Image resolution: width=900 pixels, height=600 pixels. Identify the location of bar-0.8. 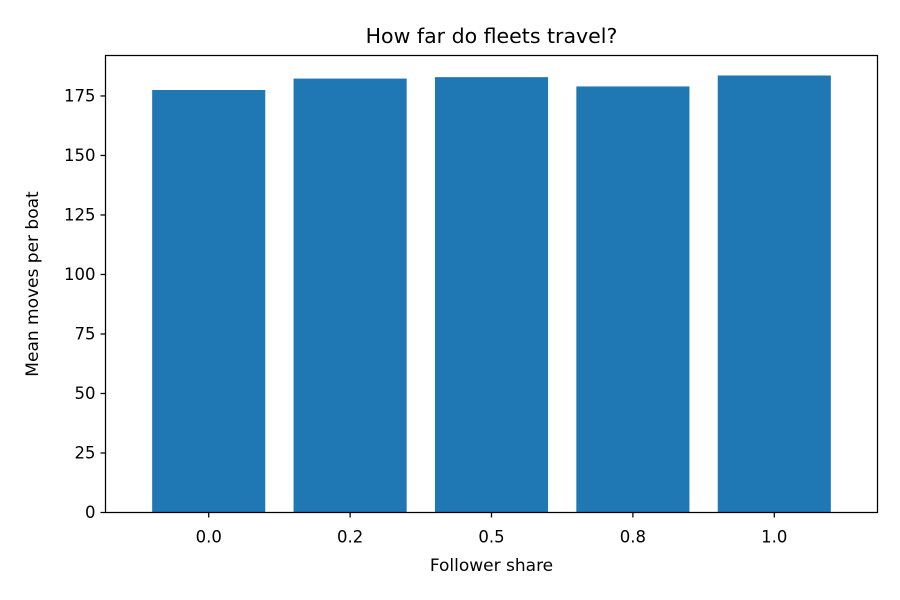
(633, 299).